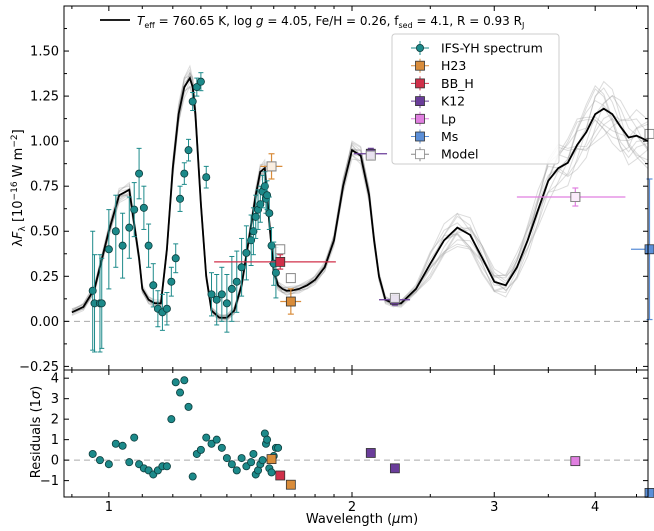 The height and width of the screenshot is (531, 654). What do you see at coordinates (352, 507) in the screenshot?
I see `x-tick-label: 2` at bounding box center [352, 507].